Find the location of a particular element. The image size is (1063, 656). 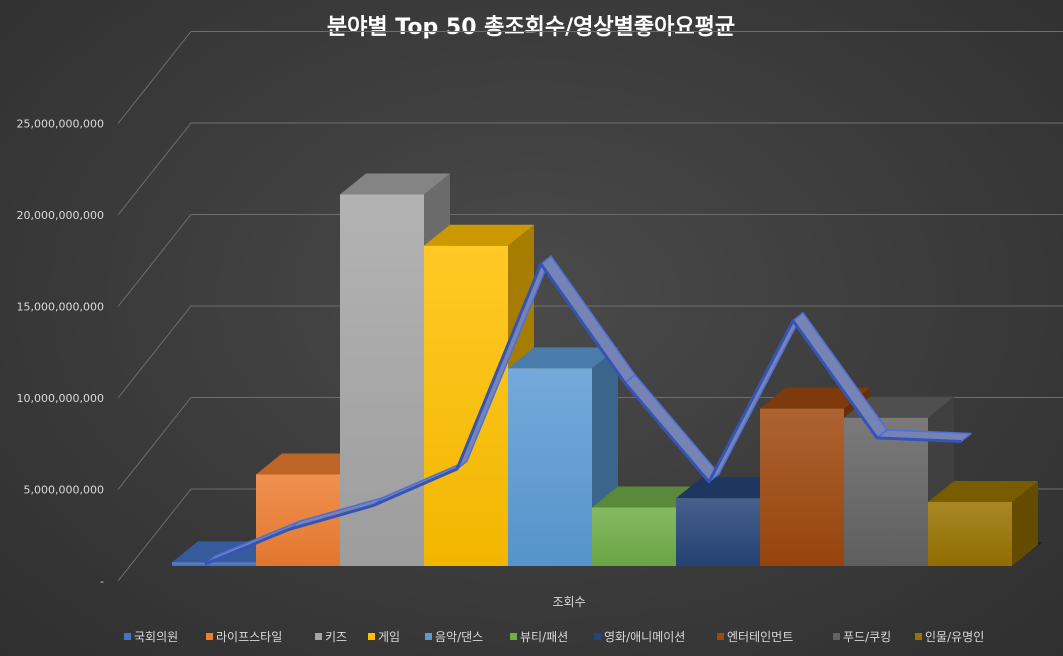

legend-item: 인물/유명인 is located at coordinates (949, 637).